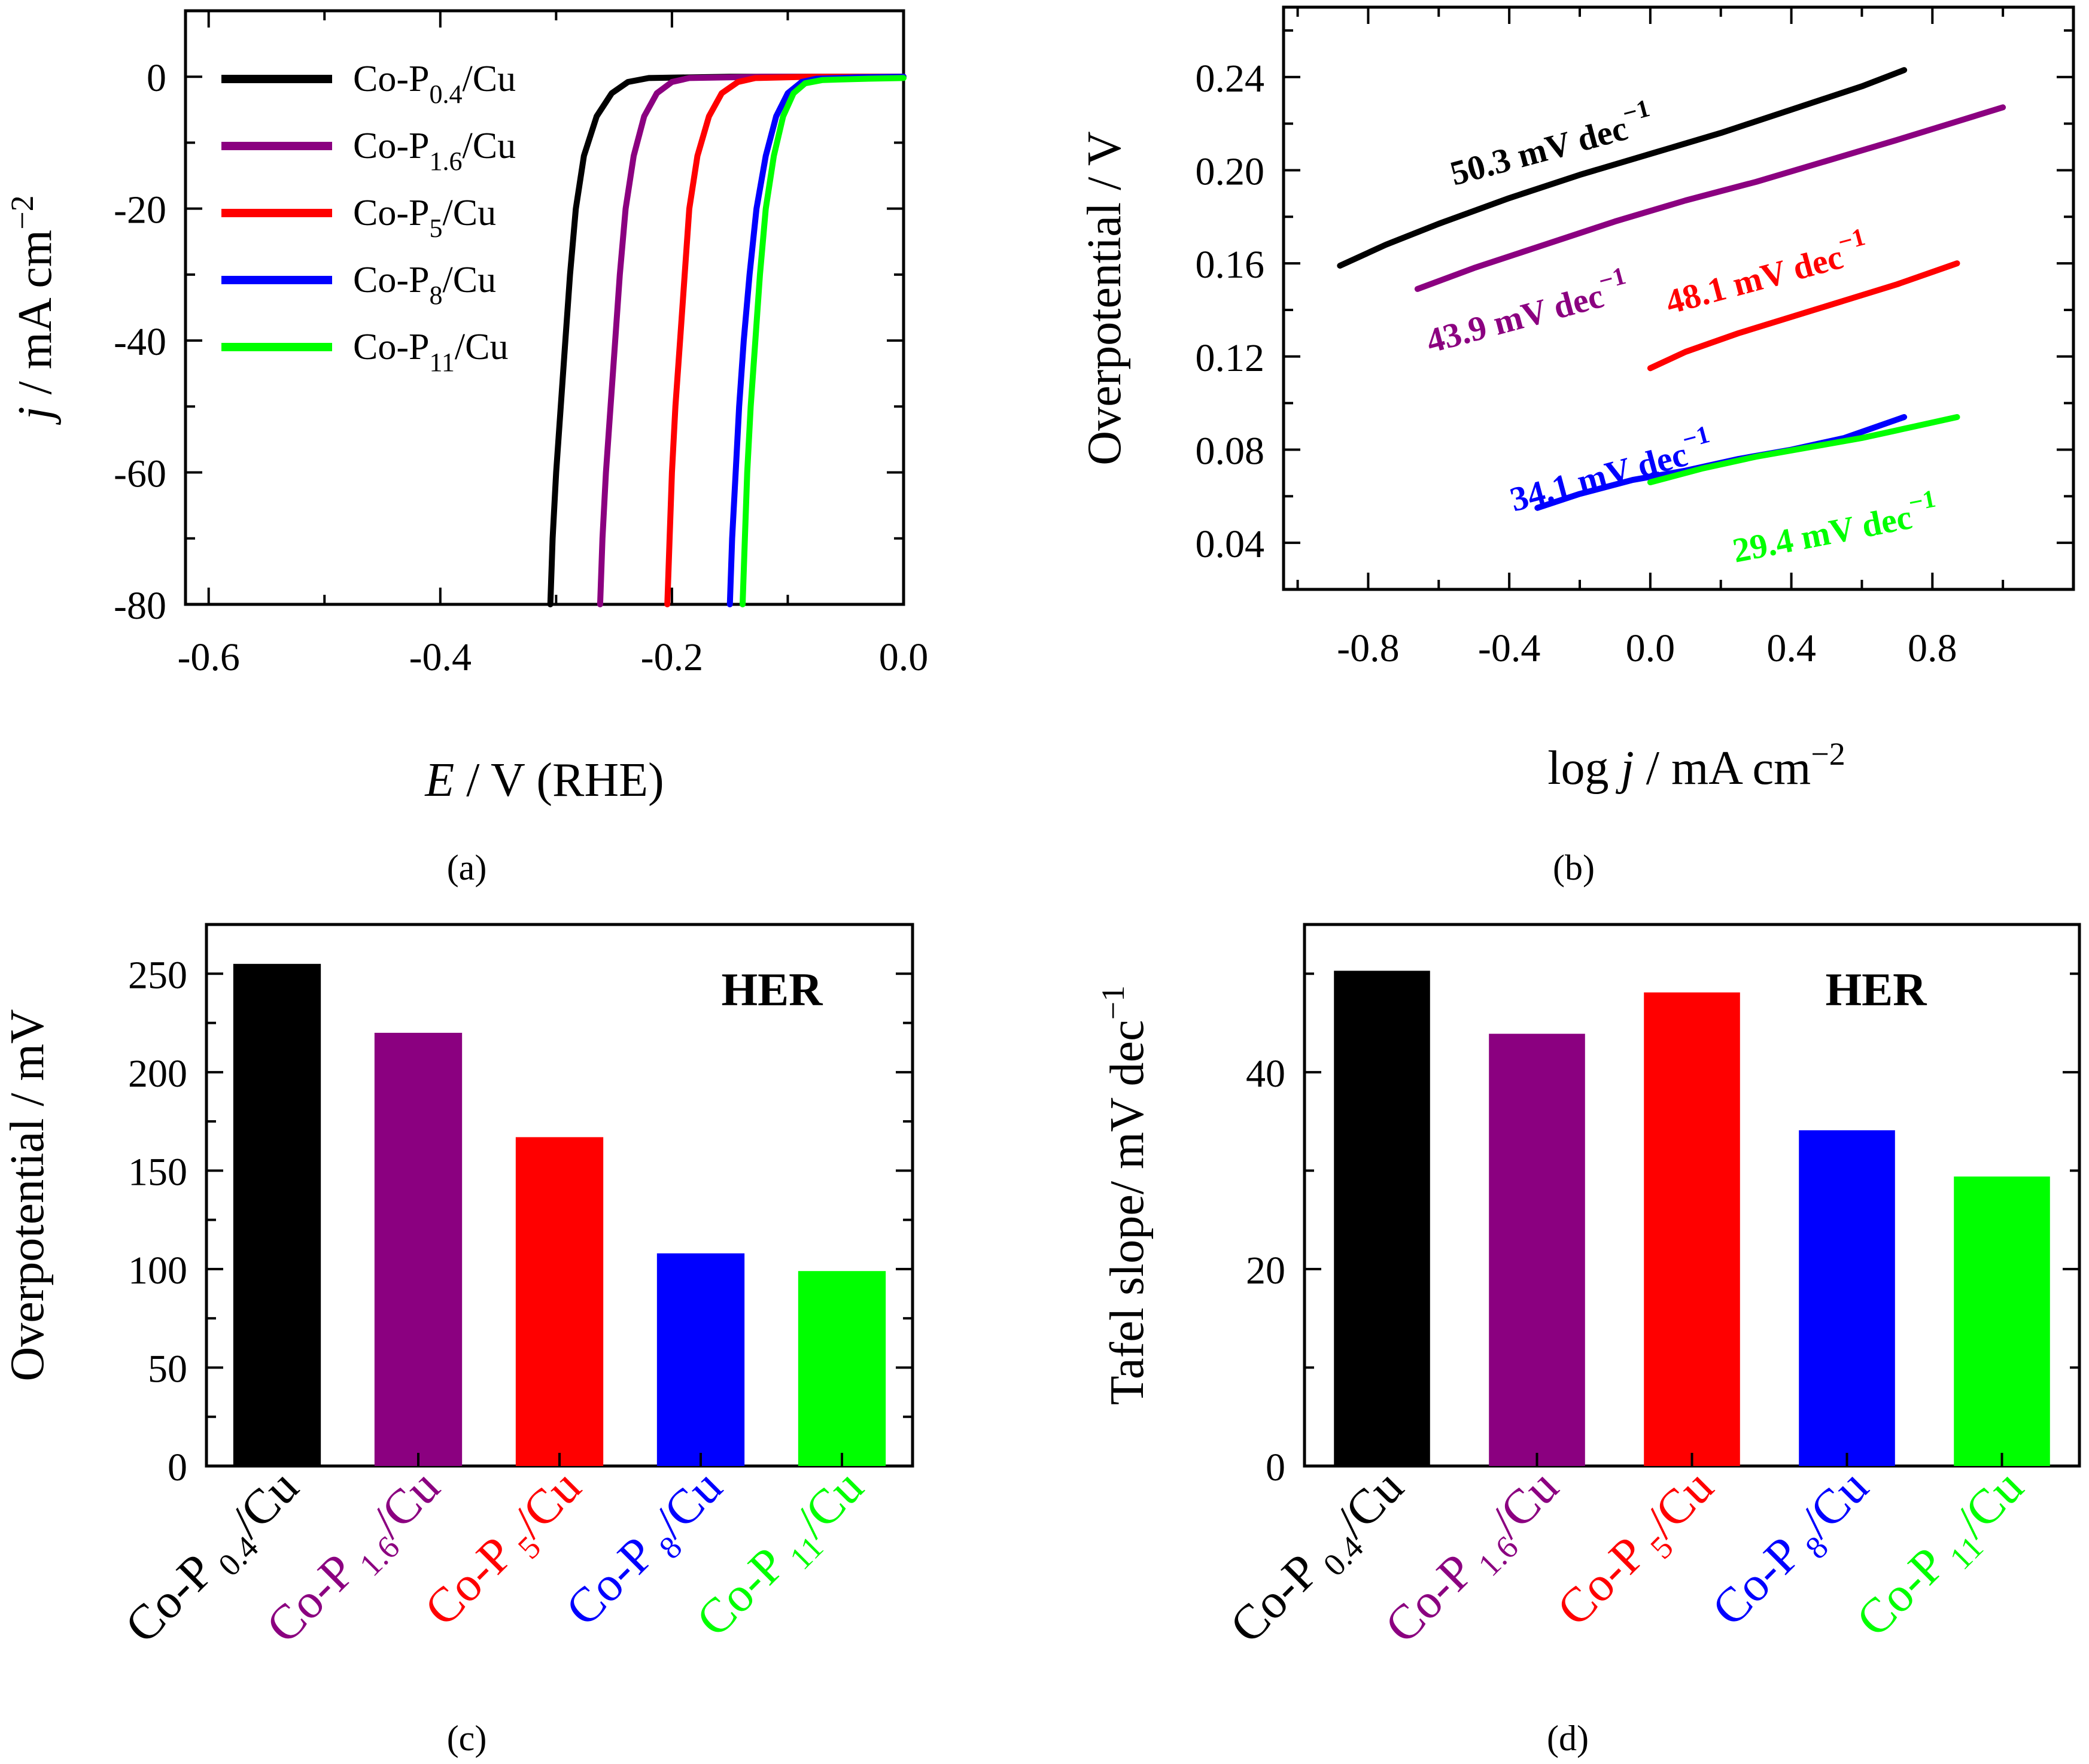 The image size is (2089, 1764). Describe the element at coordinates (439, 781) in the screenshot. I see `x-axis-title-symbol: E` at that location.